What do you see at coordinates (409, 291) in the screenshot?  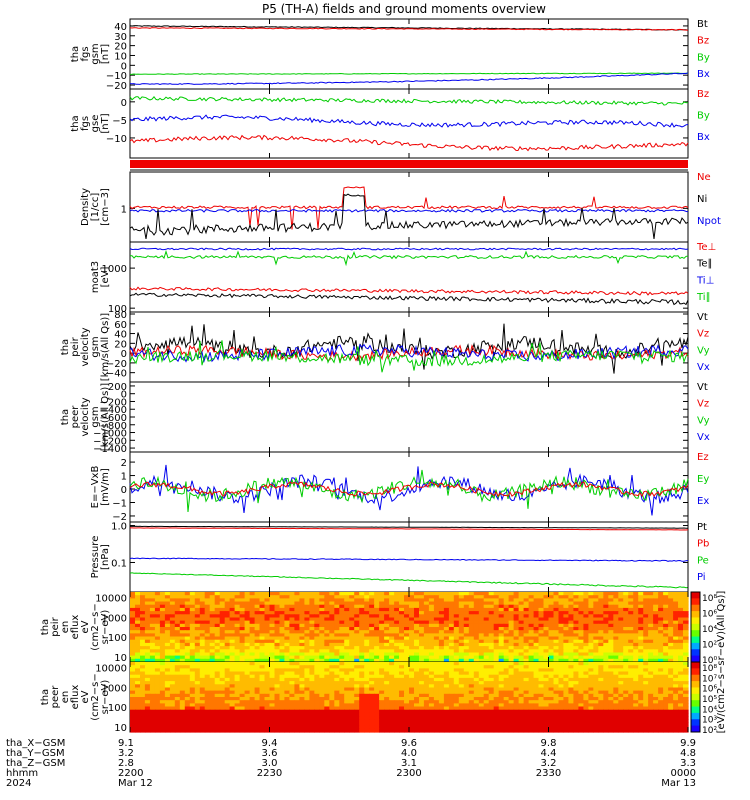 I see `series-temp-red` at bounding box center [409, 291].